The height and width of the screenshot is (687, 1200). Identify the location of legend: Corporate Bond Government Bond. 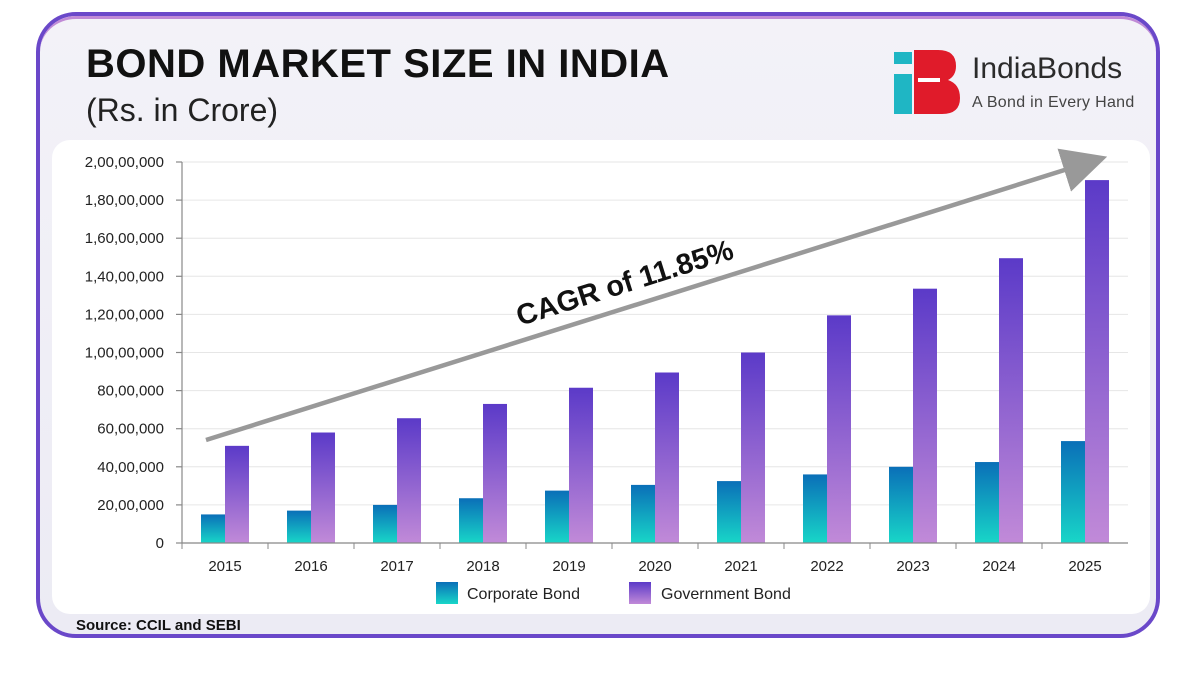
(613, 593).